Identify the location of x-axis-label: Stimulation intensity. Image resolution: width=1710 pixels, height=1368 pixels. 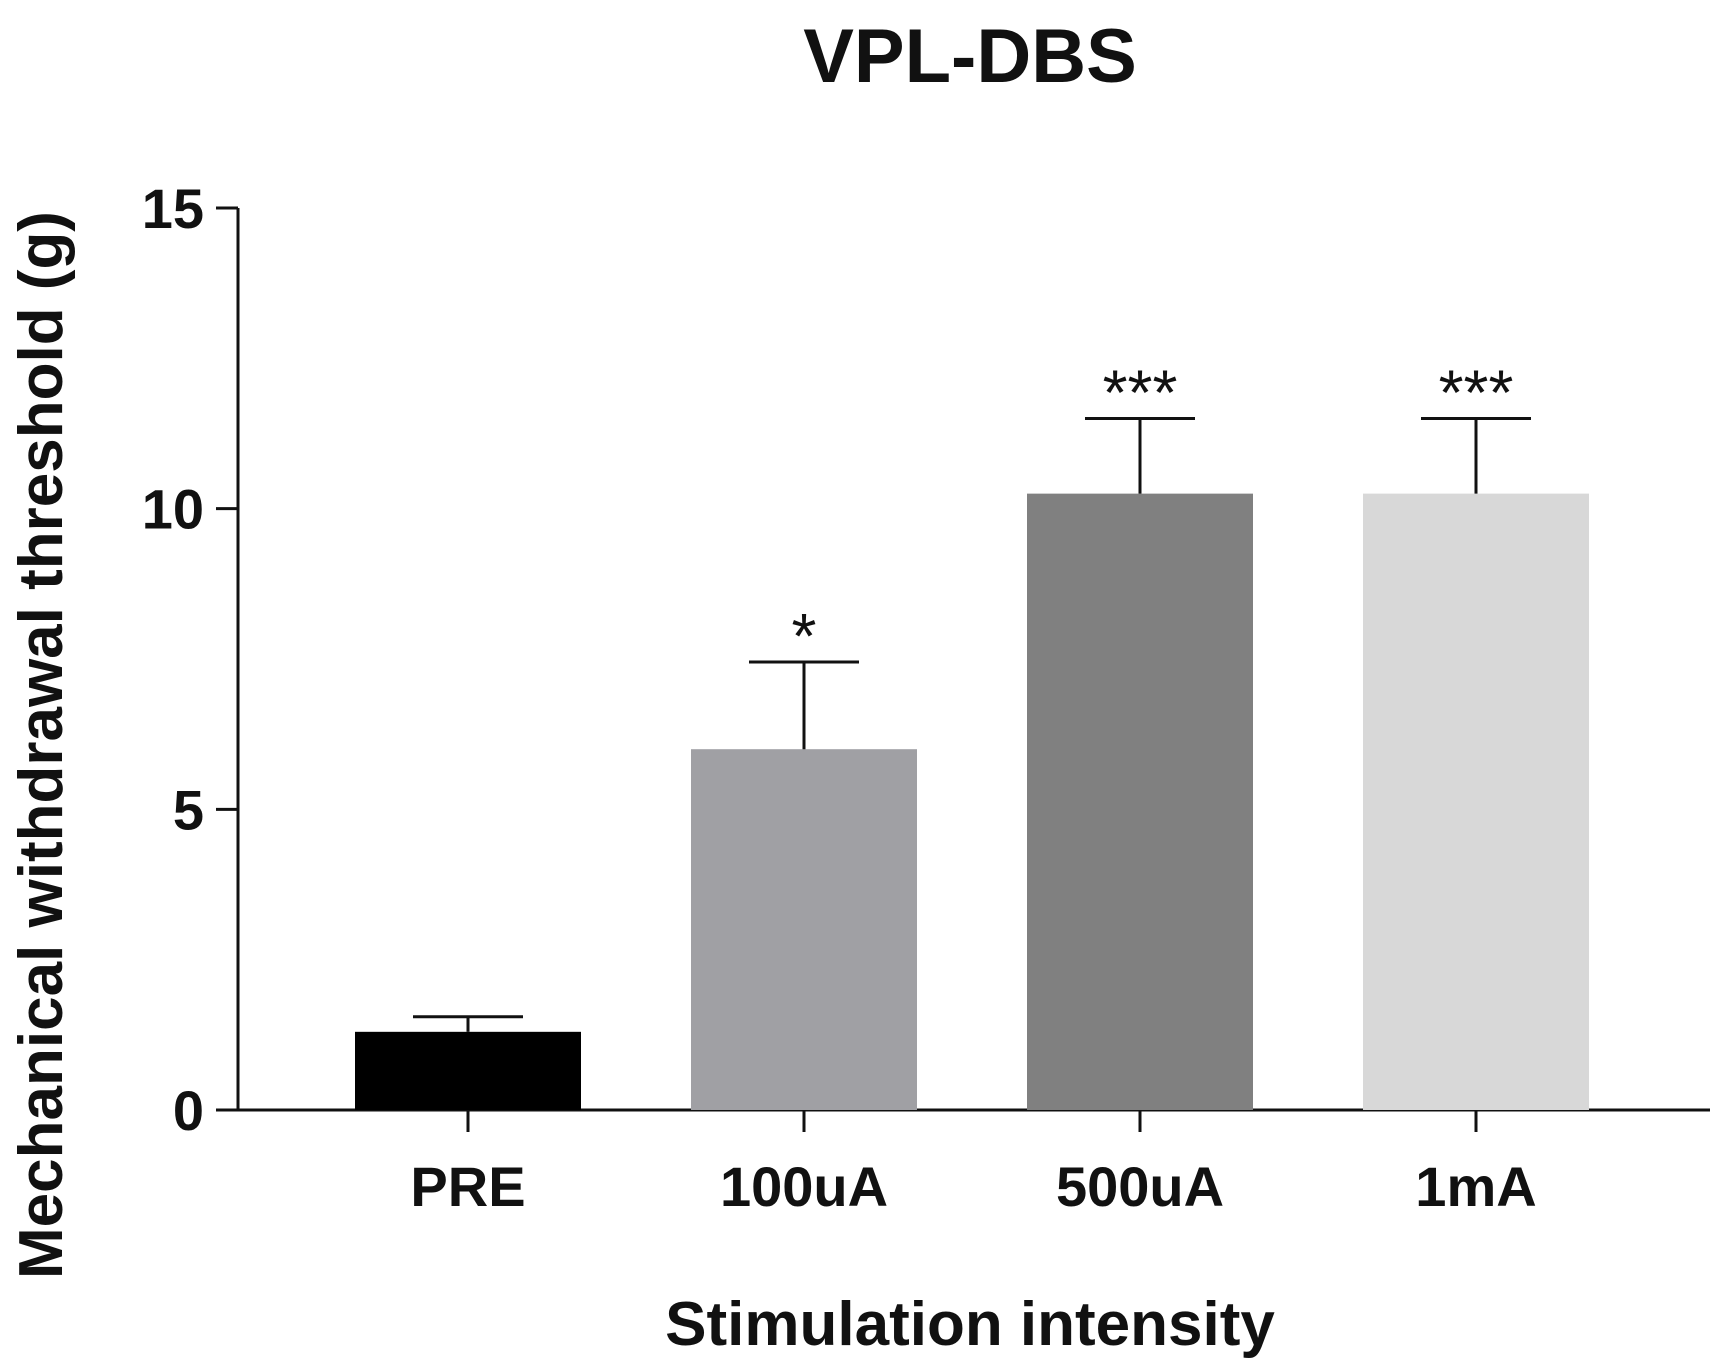
(970, 1324).